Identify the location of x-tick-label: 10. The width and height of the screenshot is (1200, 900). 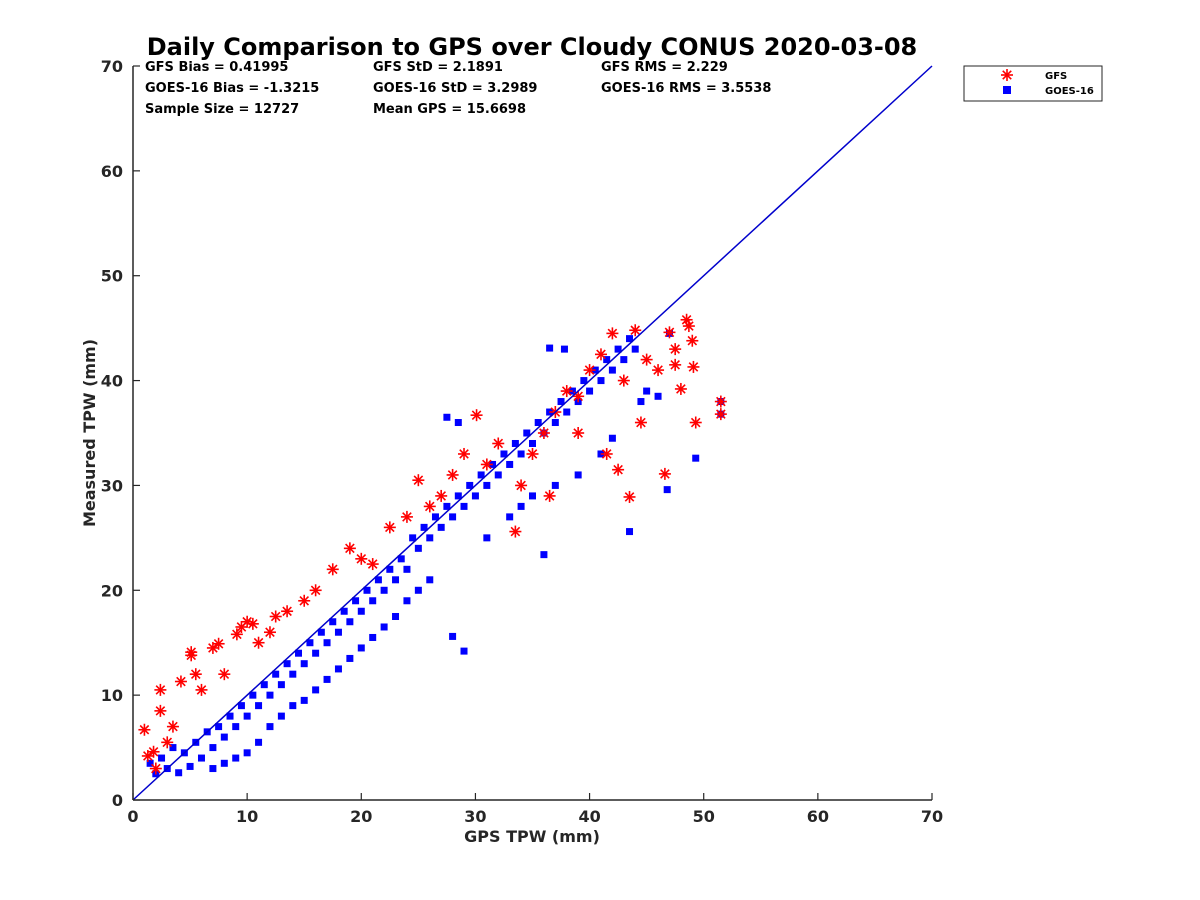
(247, 816).